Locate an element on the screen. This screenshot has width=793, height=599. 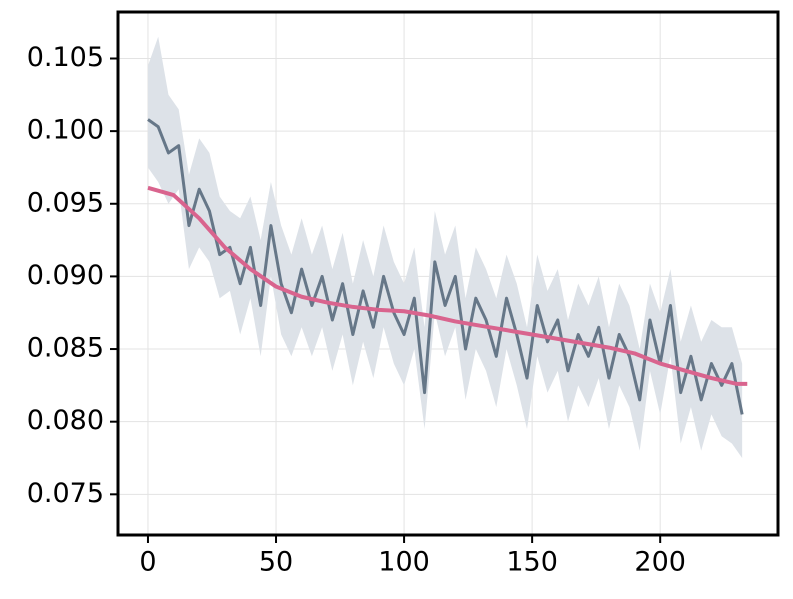
y-tick-label: 0.085 is located at coordinates (65, 348).